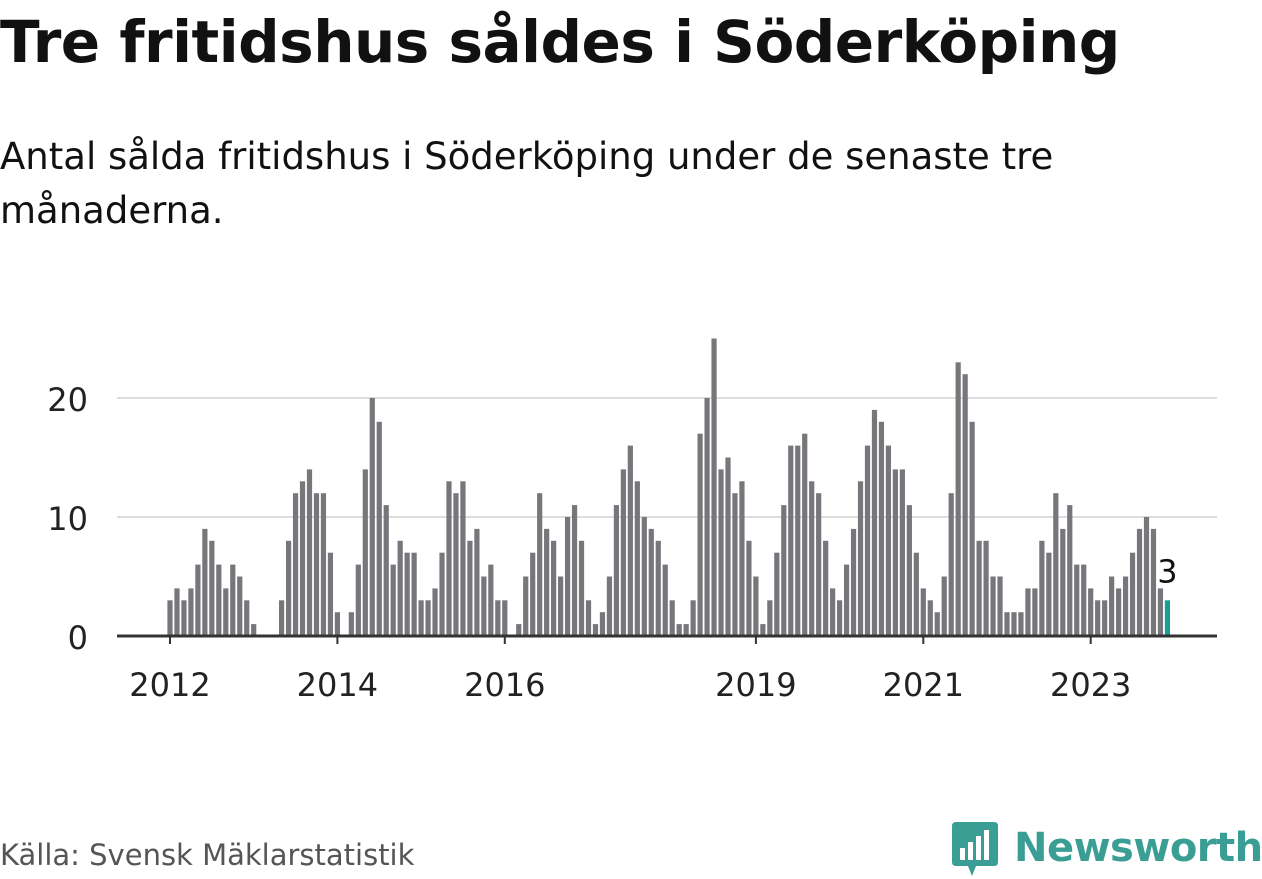 The image size is (1262, 879). What do you see at coordinates (975, 849) in the screenshot?
I see `newsworthy-logo-icon` at bounding box center [975, 849].